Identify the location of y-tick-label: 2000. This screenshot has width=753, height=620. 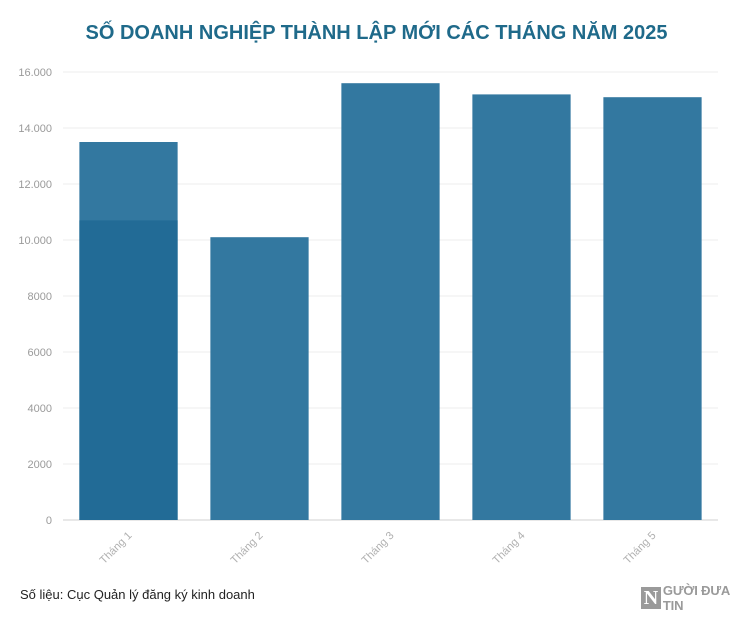
(40, 465).